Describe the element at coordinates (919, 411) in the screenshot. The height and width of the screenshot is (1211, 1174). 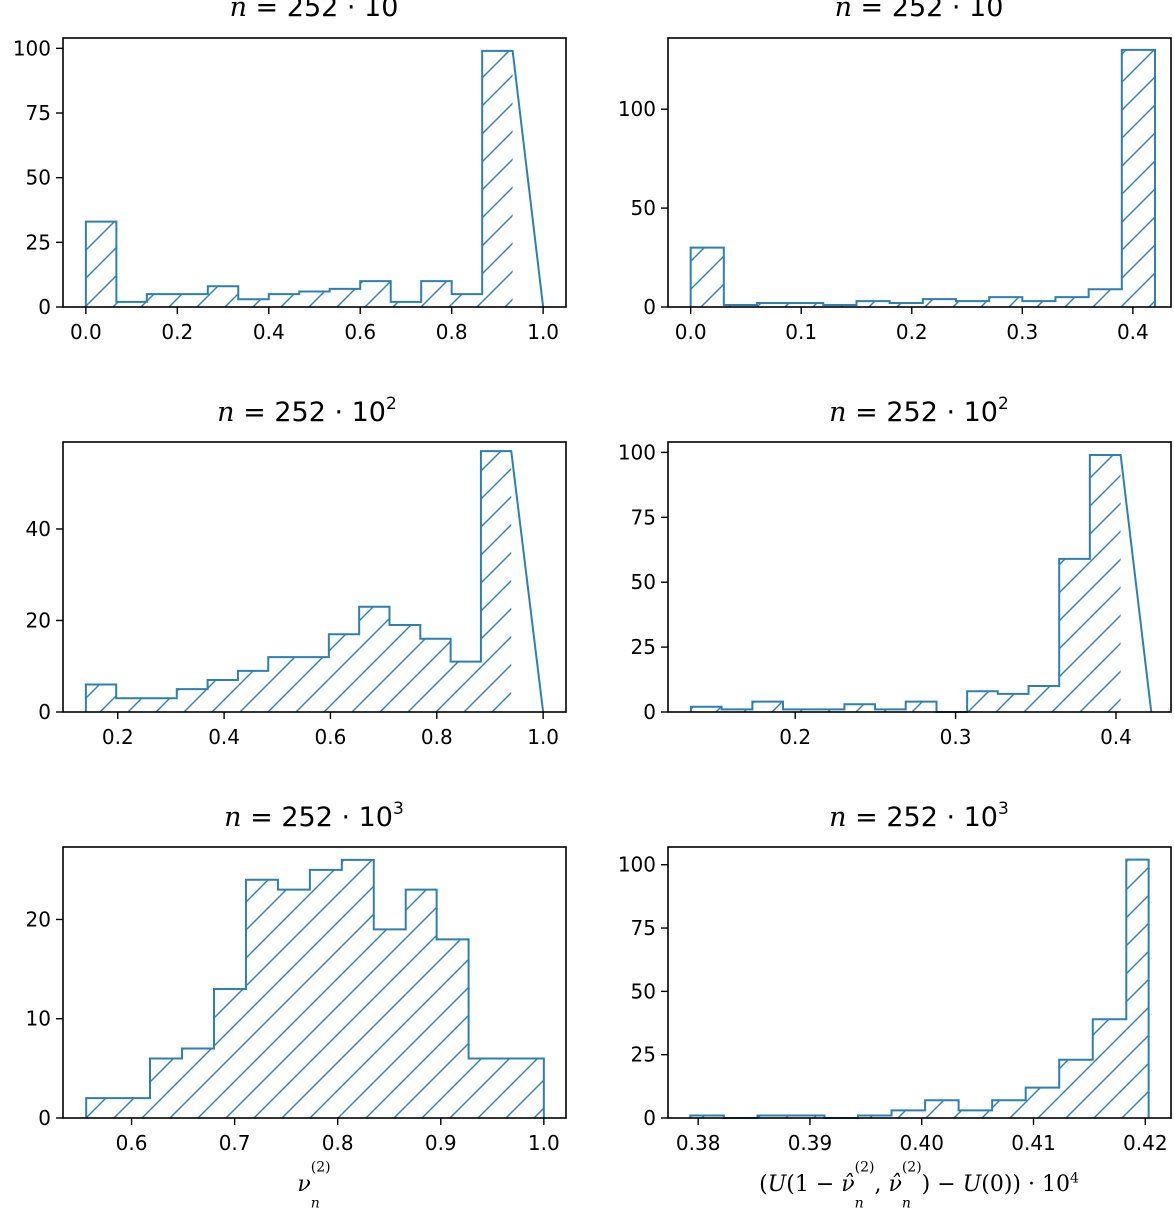
I see `panel-4-title: n = 252 · 102` at that location.